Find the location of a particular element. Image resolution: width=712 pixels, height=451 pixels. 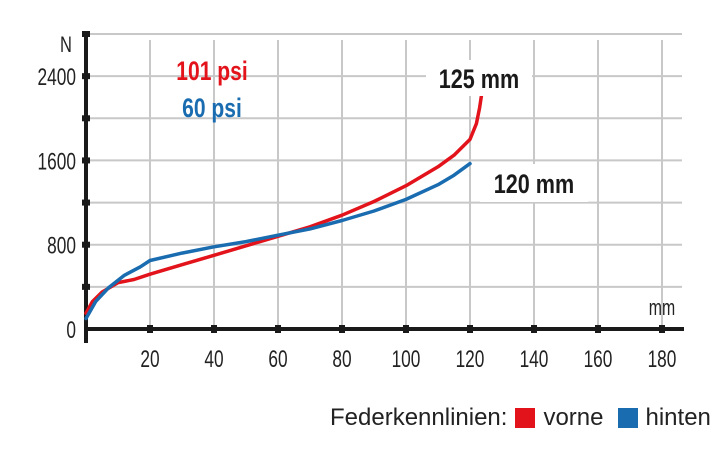

x-tick-label: 180 is located at coordinates (662, 359).